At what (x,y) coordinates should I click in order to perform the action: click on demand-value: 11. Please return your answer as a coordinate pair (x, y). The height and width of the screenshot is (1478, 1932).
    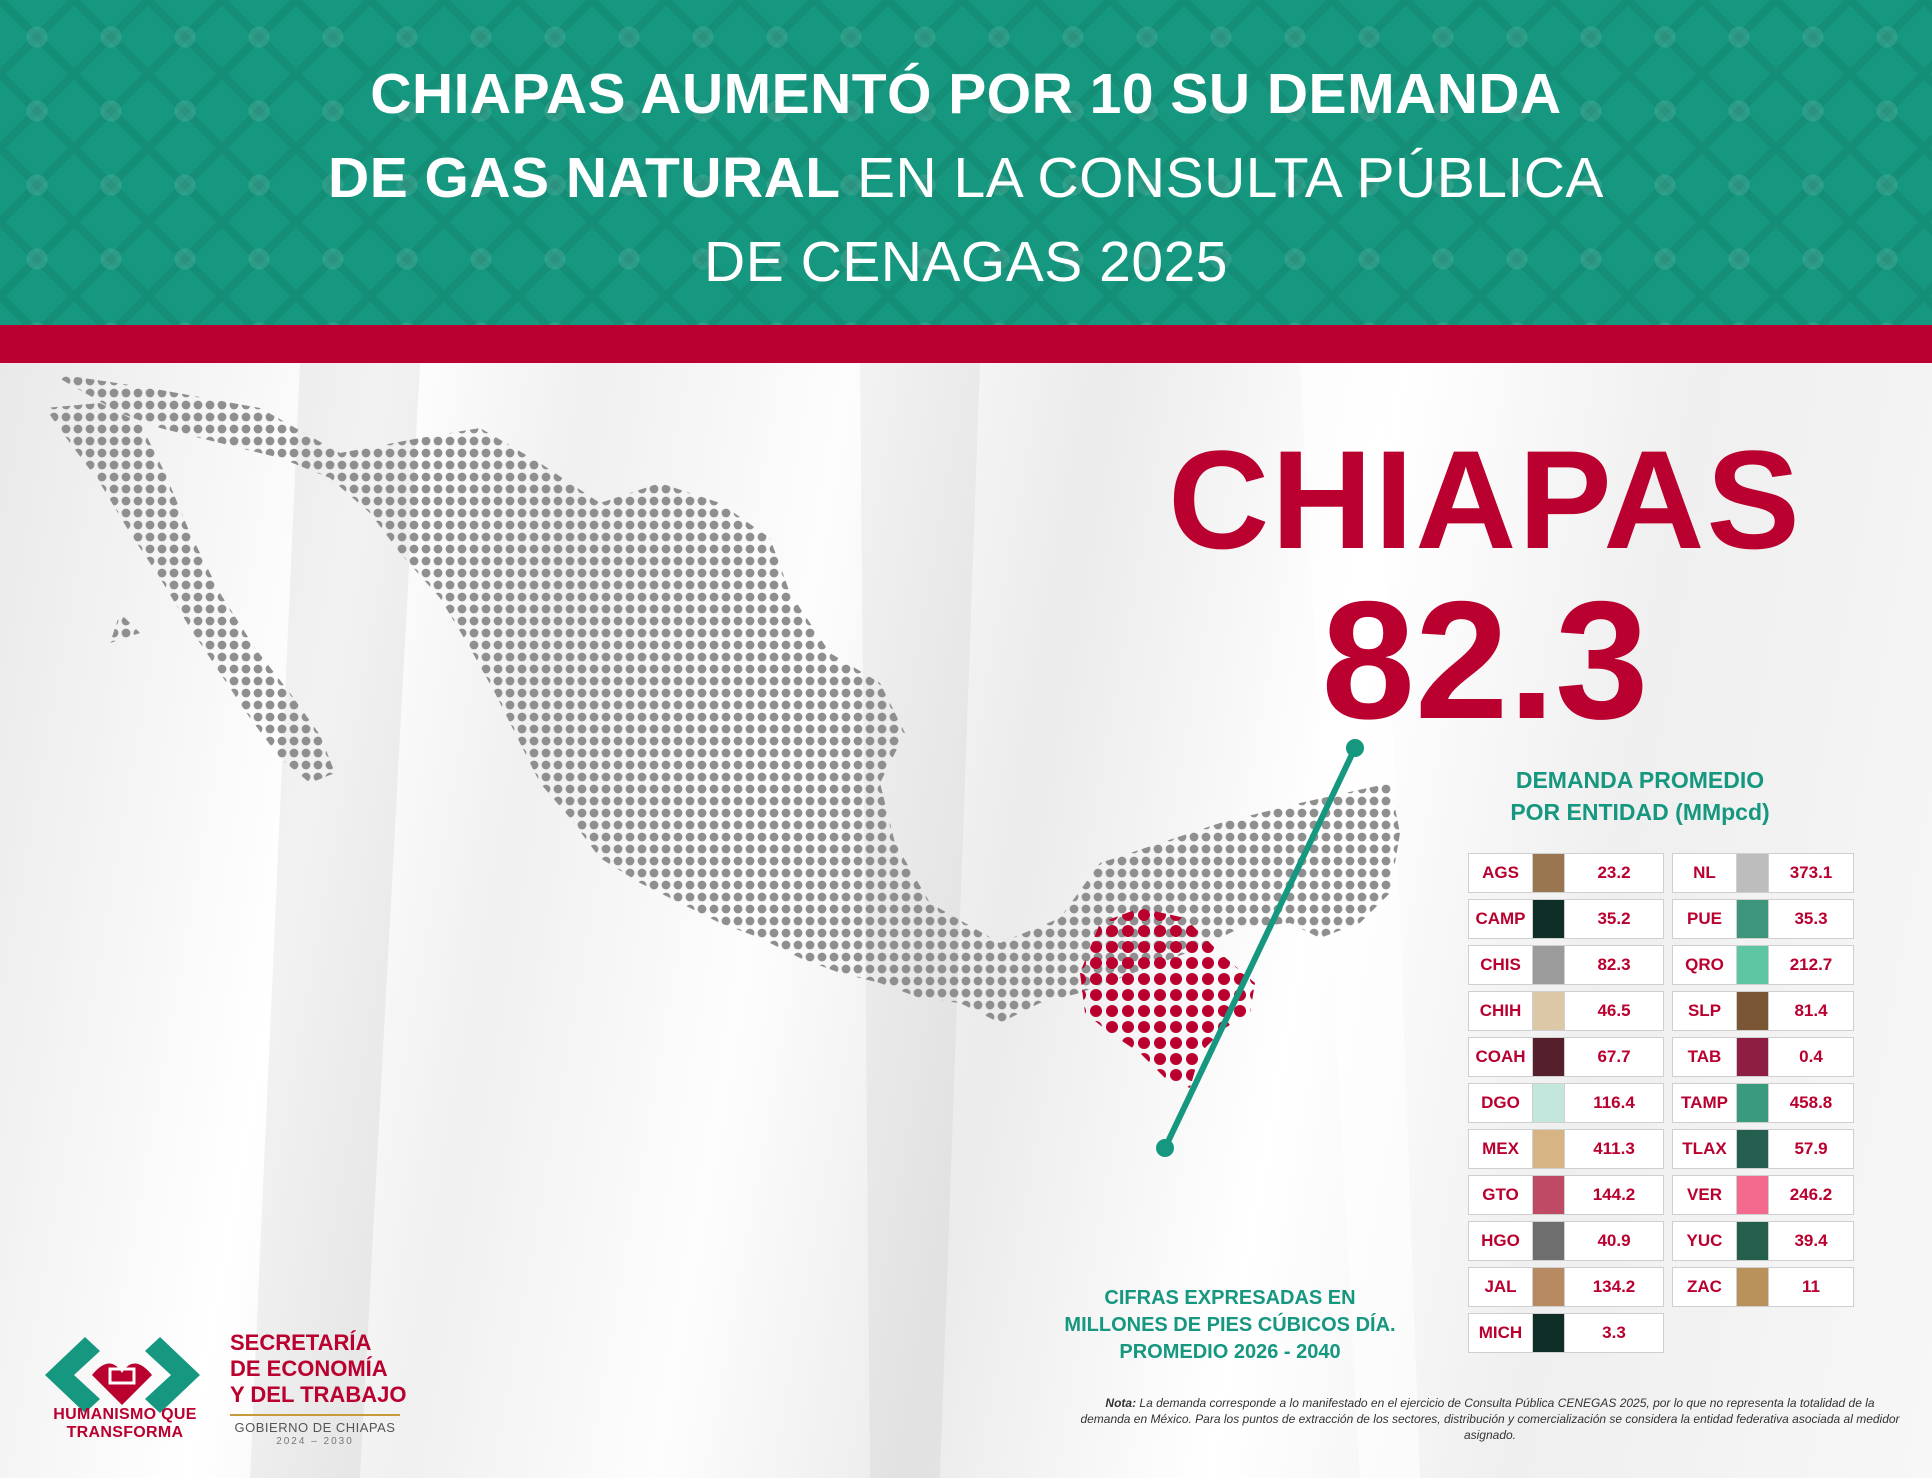
    Looking at the image, I should click on (1810, 1287).